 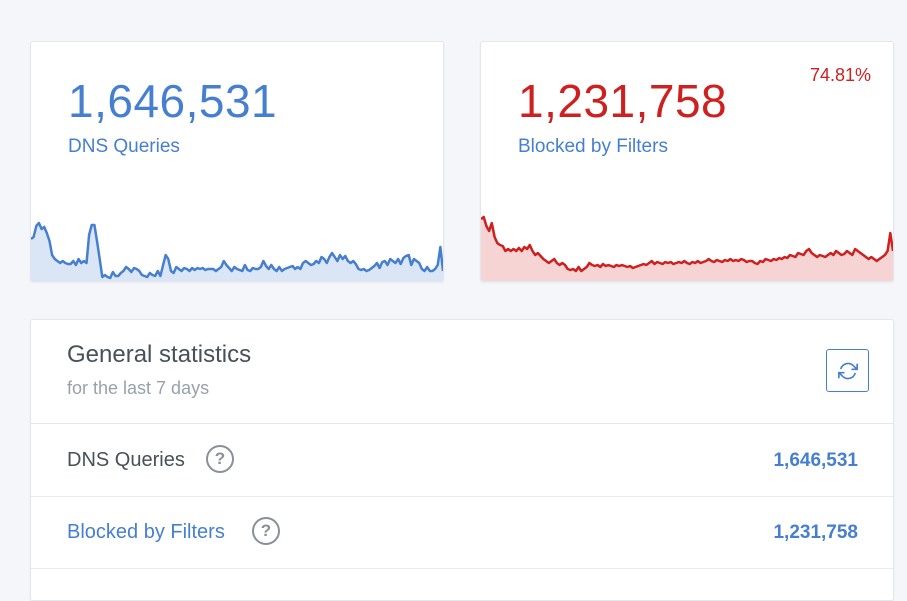 I want to click on refresh-button, so click(x=847, y=370).